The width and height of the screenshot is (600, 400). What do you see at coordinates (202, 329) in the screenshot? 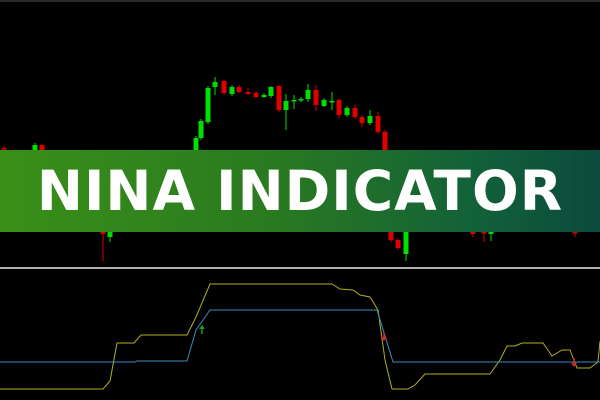
I see `buy-arrow-icon` at bounding box center [202, 329].